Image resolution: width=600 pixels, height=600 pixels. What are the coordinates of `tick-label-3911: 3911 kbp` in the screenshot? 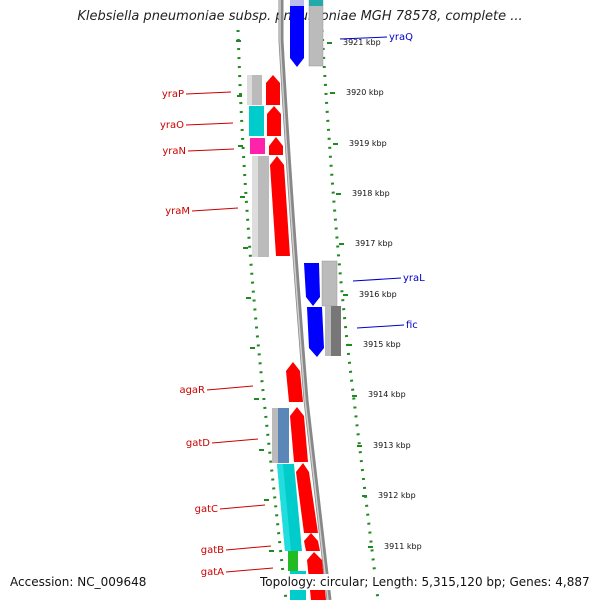 It's located at (403, 546).